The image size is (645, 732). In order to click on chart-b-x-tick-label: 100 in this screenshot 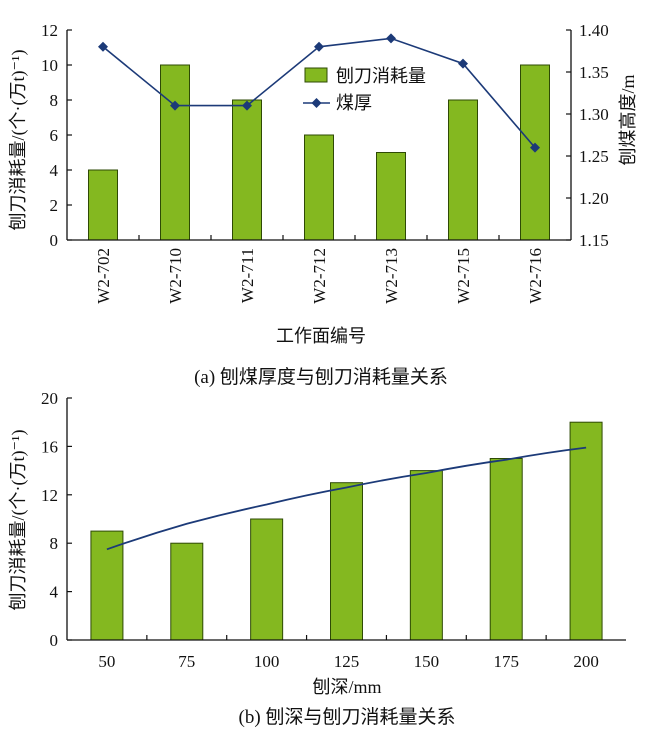, I will do `click(267, 661)`.